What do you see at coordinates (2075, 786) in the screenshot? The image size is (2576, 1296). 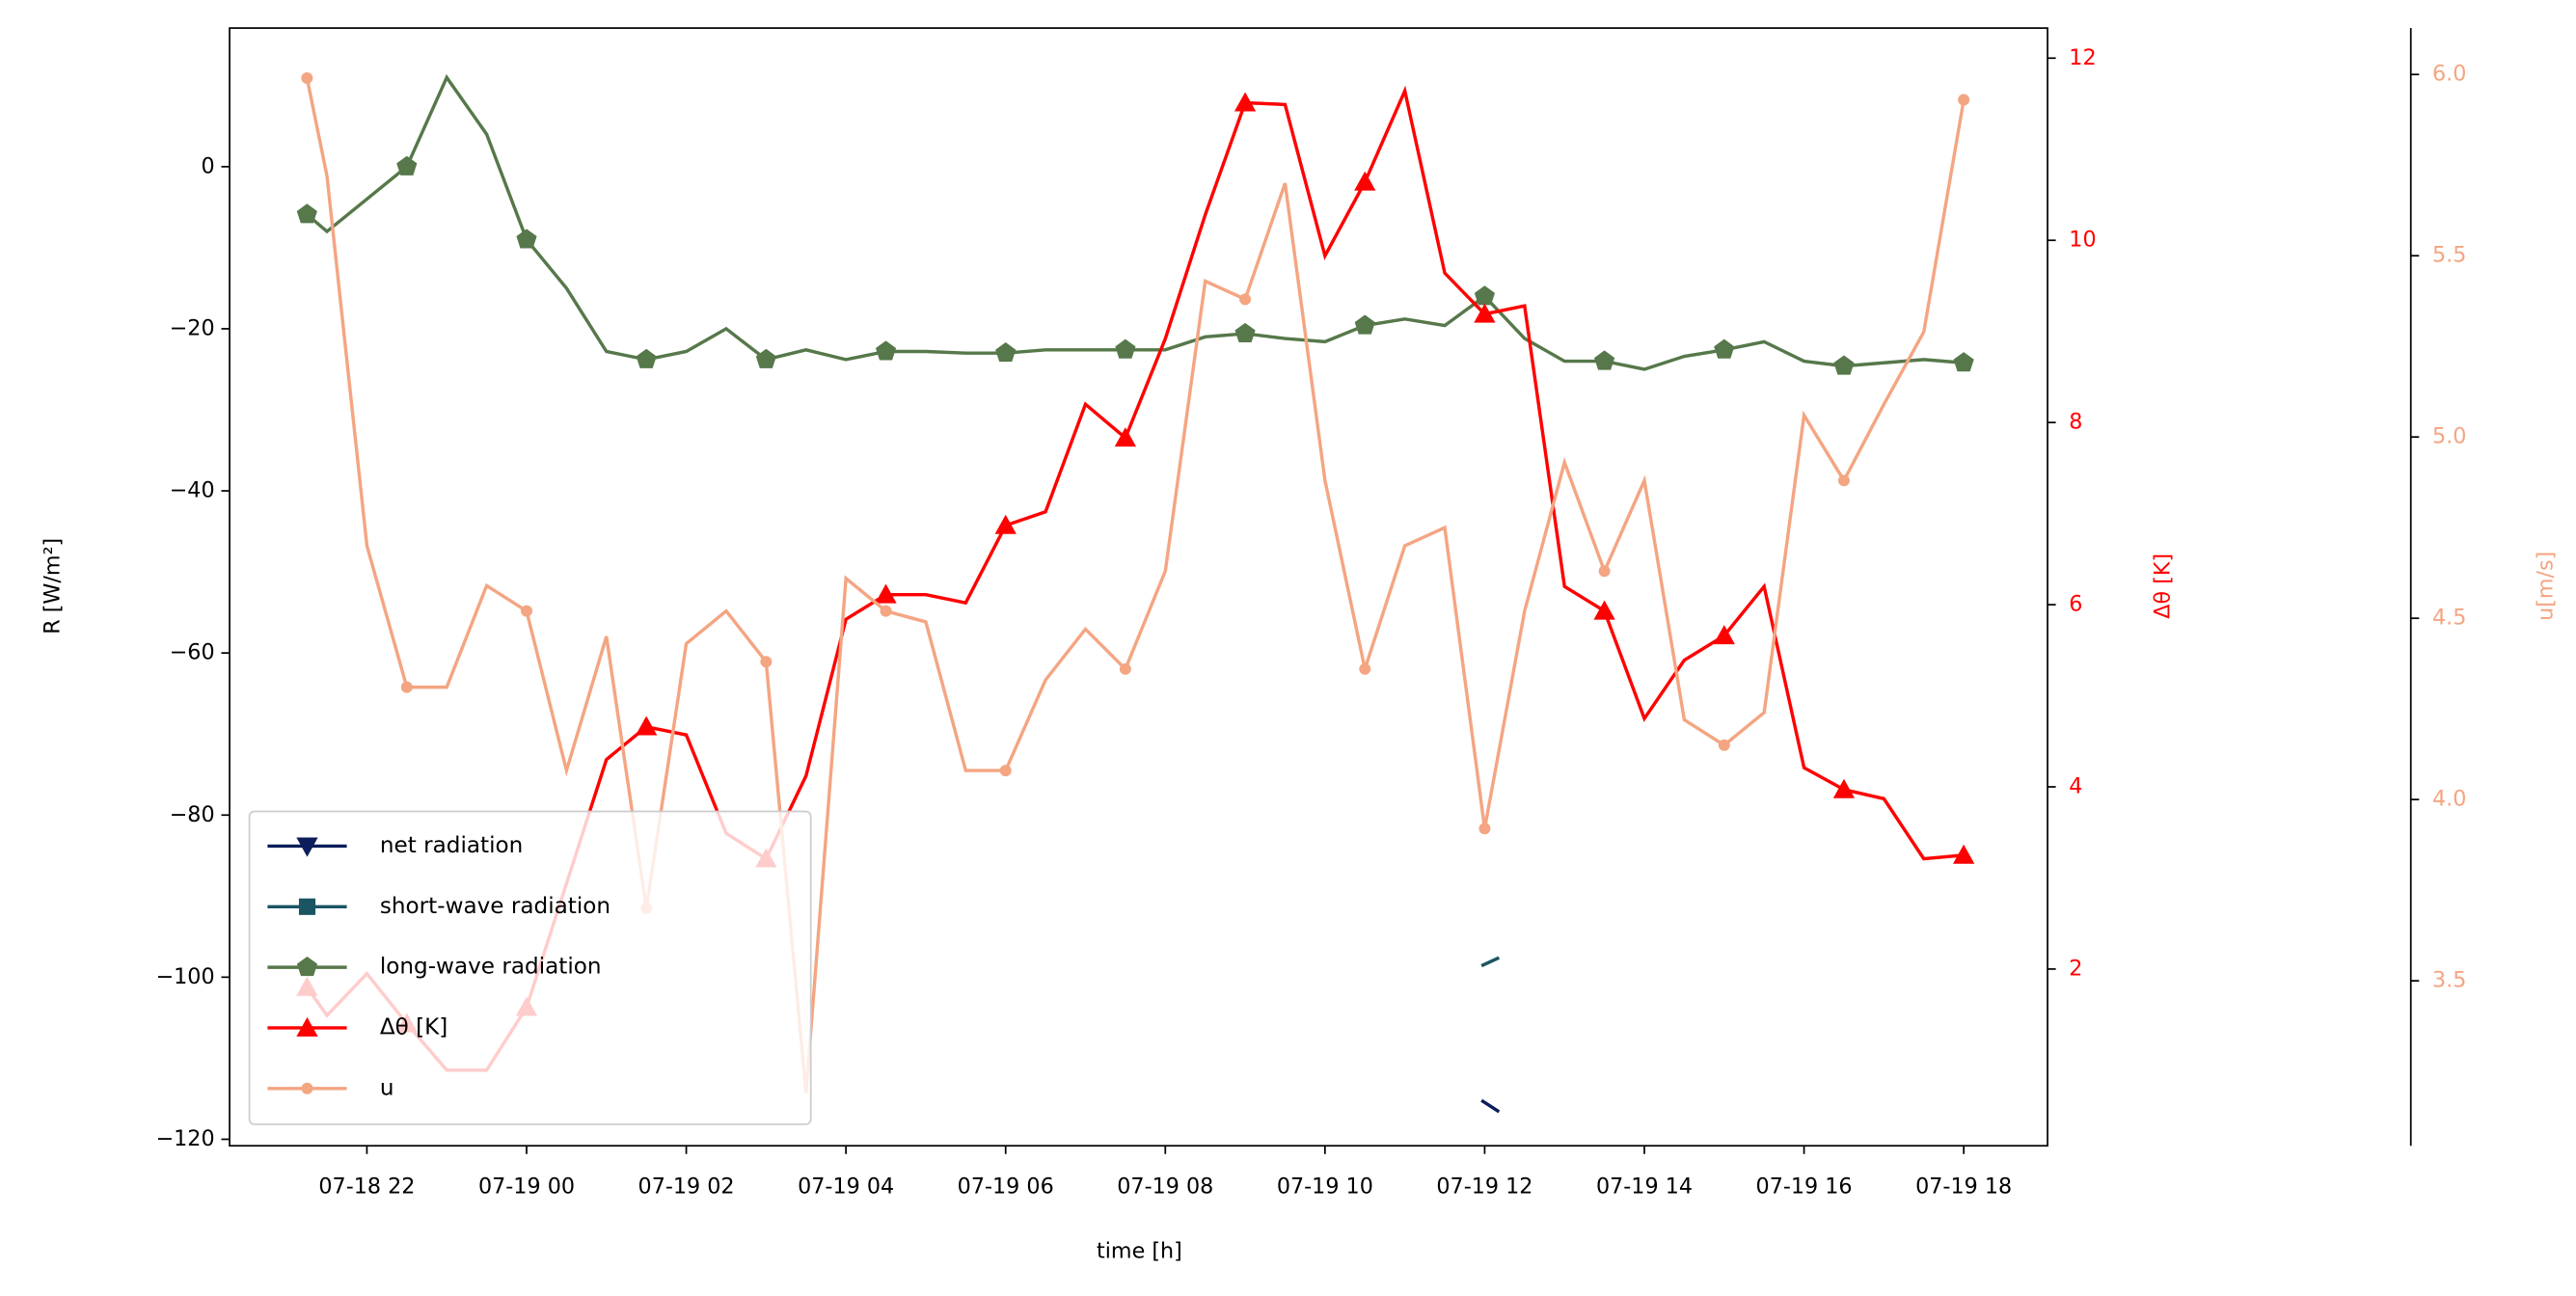 I see `y2-tick-label: 4` at bounding box center [2075, 786].